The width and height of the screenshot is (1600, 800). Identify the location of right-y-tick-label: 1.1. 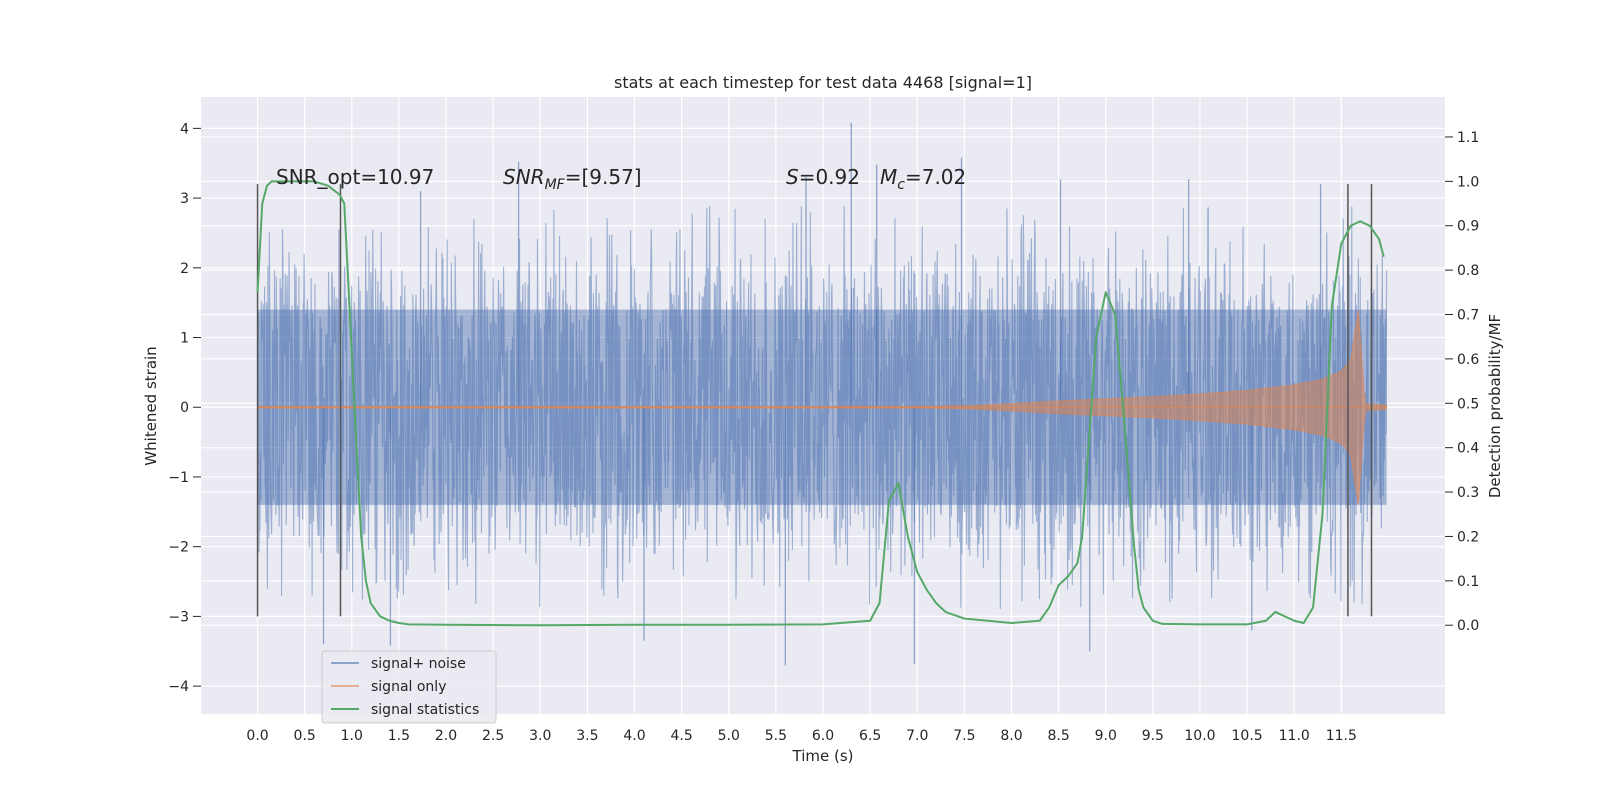
(1468, 138).